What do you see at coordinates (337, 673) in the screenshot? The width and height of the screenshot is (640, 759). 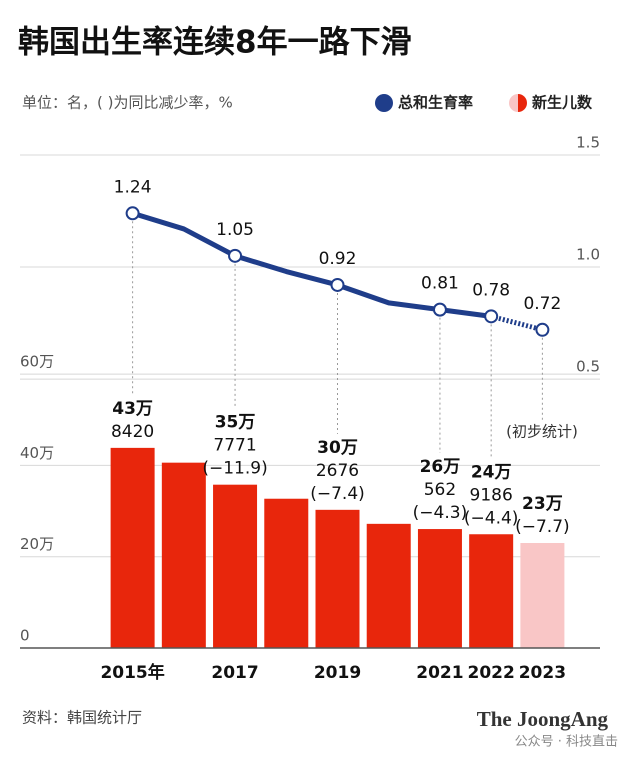 I see `x-tick-label: 2019` at bounding box center [337, 673].